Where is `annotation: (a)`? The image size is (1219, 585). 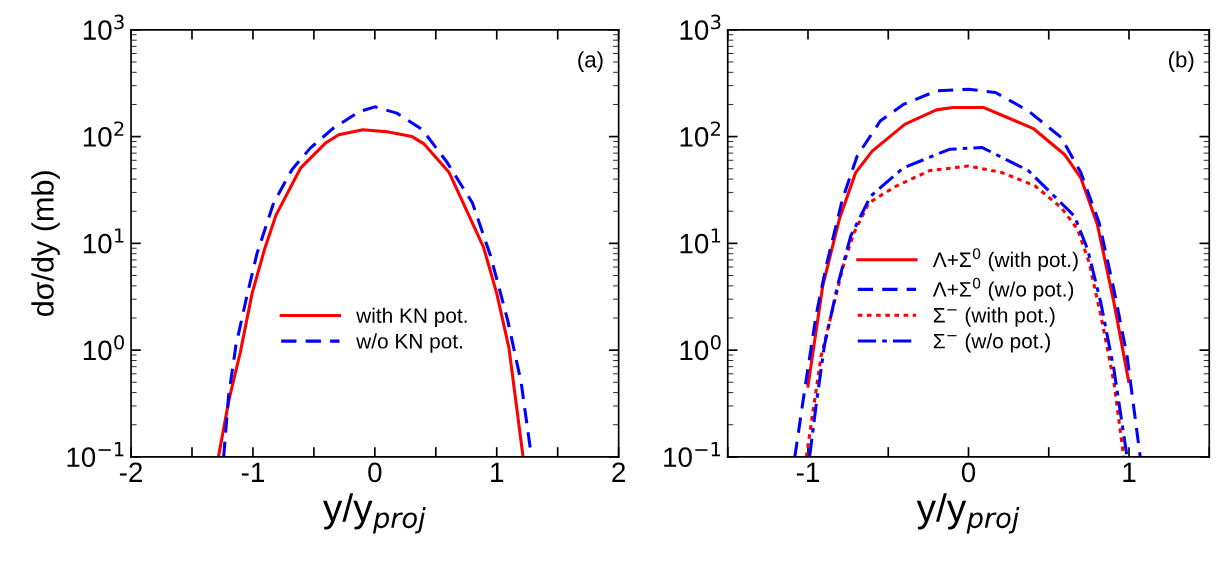
annotation: (a) is located at coordinates (590, 61).